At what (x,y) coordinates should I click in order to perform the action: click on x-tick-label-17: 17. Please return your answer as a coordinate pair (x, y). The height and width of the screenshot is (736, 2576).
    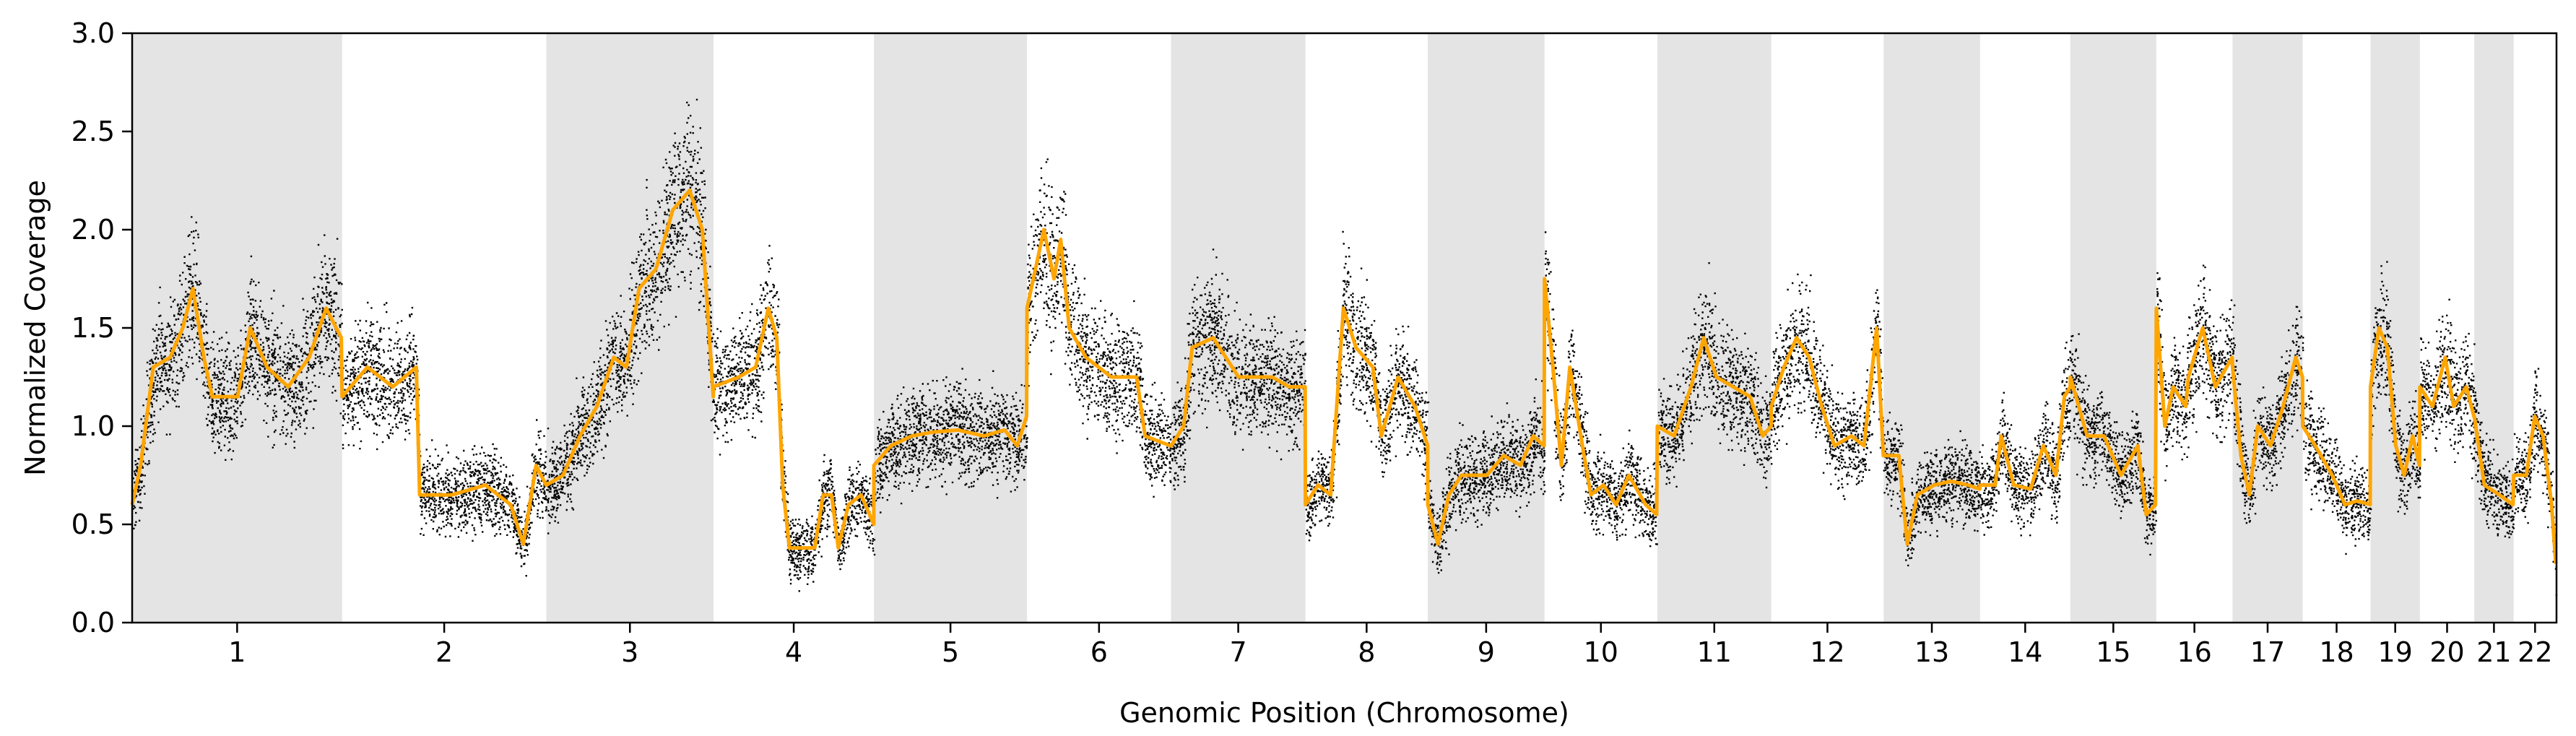
    Looking at the image, I should click on (2267, 652).